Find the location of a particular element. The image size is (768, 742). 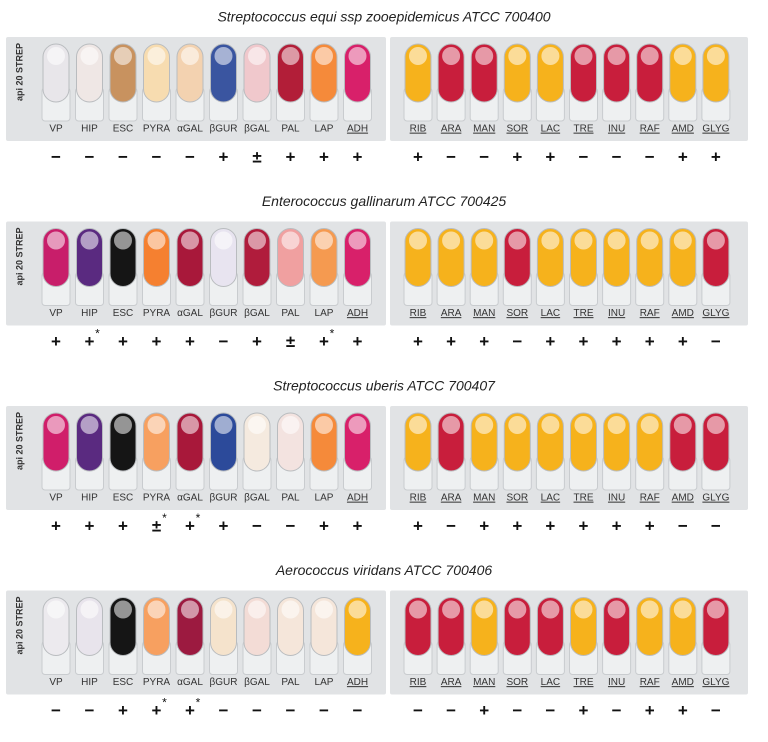

result-note: * is located at coordinates (97, 334).